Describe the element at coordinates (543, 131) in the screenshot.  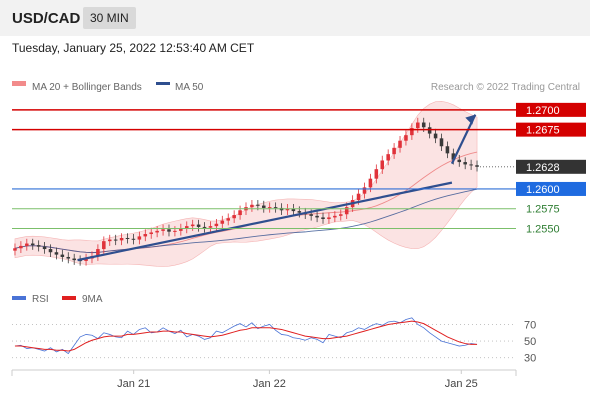
I see `resistance-label: 1.2675` at that location.